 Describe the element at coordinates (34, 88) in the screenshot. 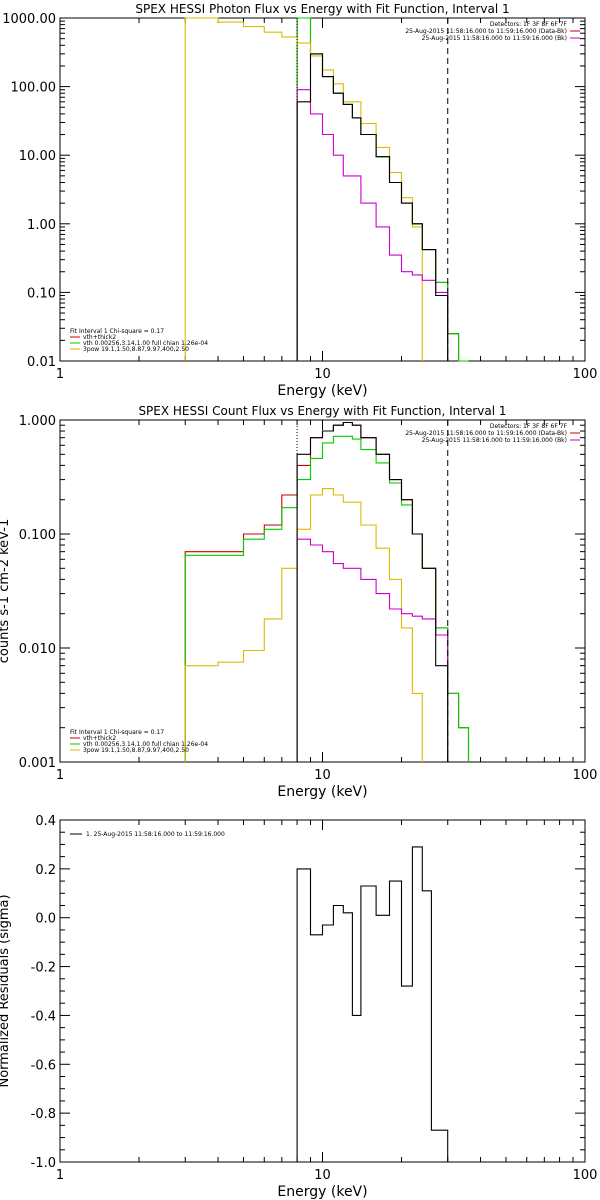

I see `y-tick-label: 100.00` at that location.